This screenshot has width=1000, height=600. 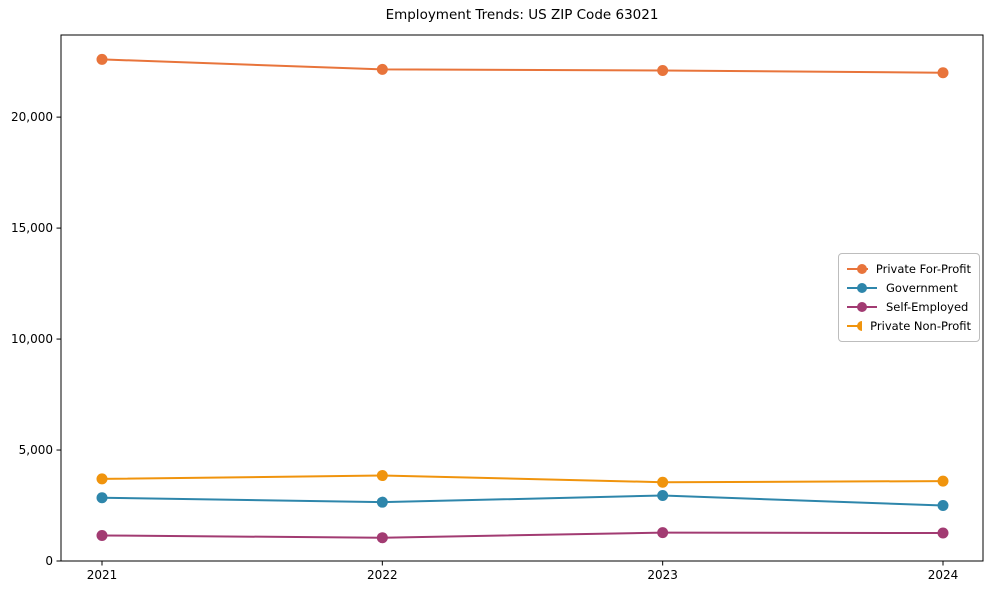 What do you see at coordinates (522, 479) in the screenshot?
I see `series-line-private-non-profit` at bounding box center [522, 479].